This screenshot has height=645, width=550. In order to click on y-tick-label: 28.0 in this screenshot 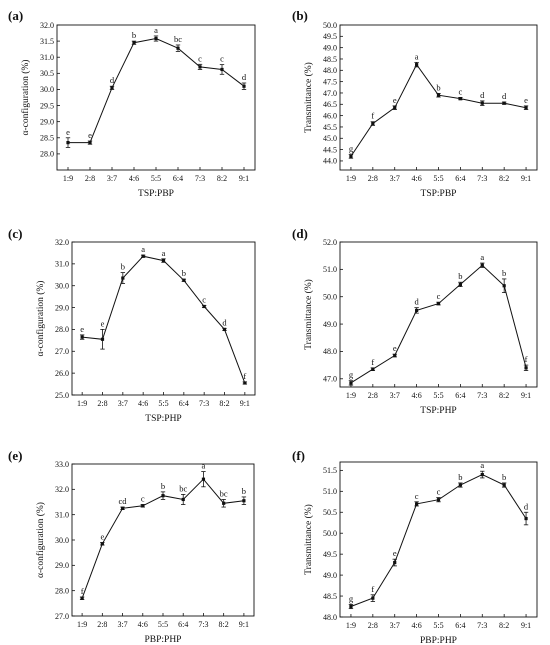, I will do `click(62, 590)`.